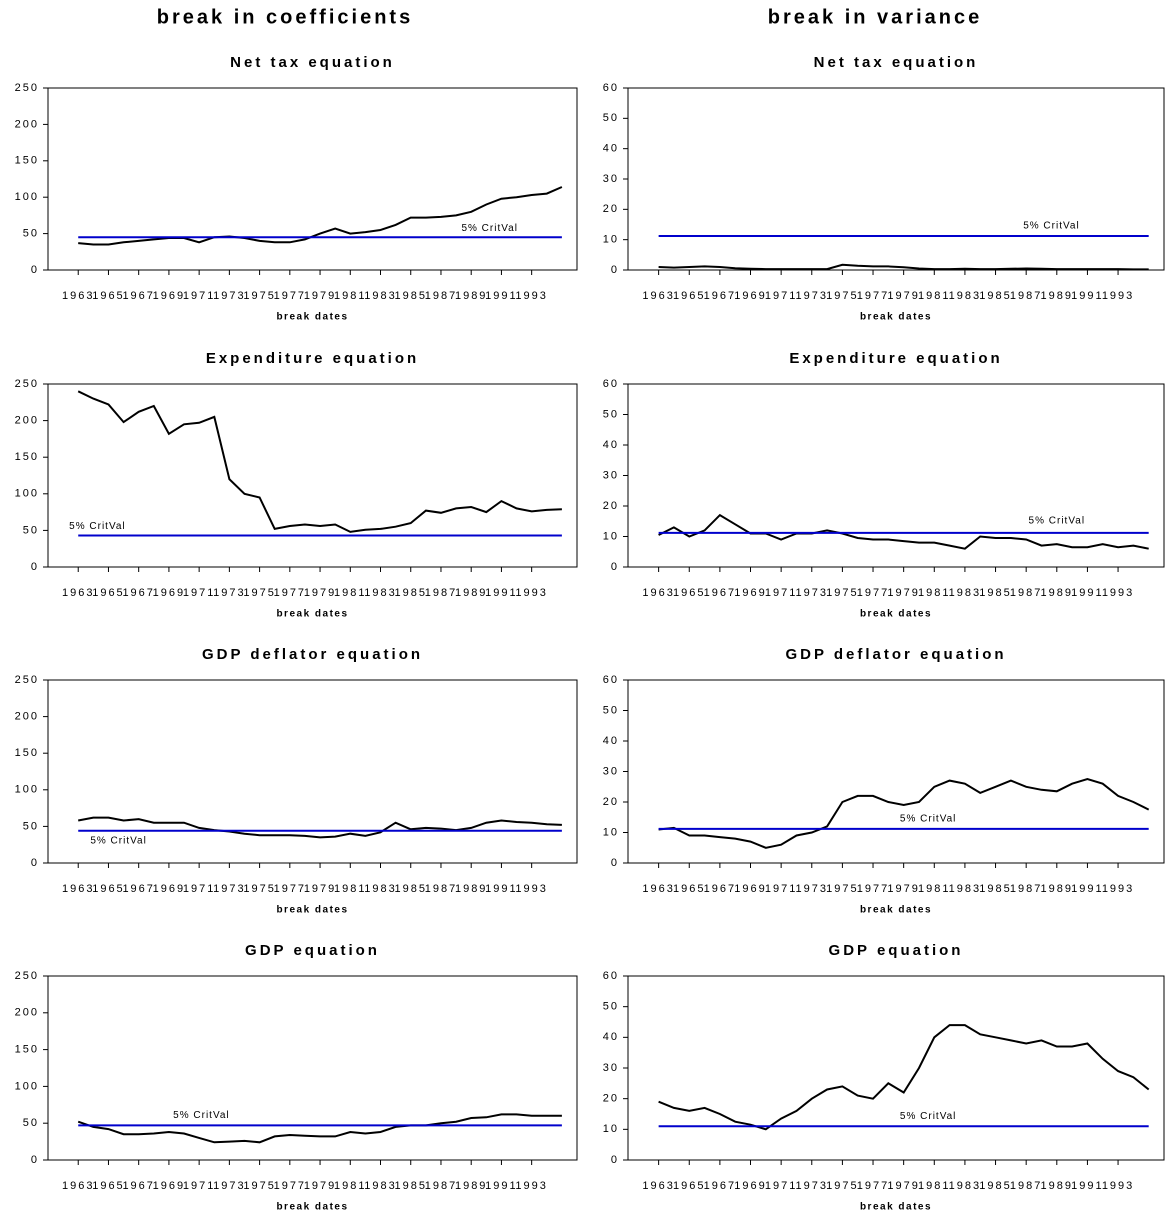  I want to click on chart-title: Net tax equation, so click(896, 62).